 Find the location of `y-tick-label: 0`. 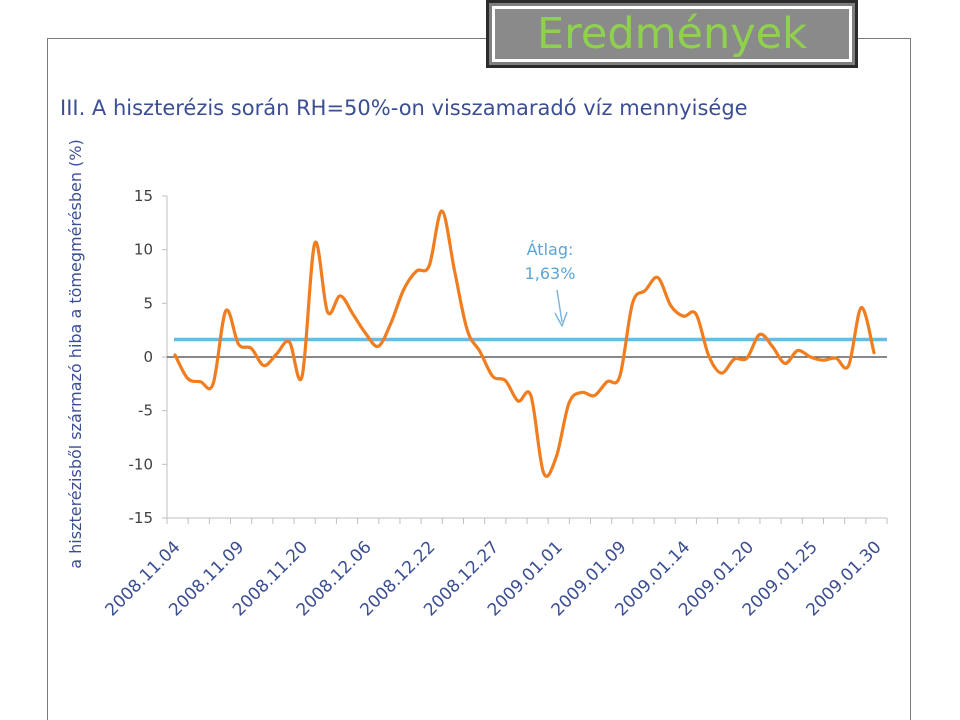

y-tick-label: 0 is located at coordinates (148, 357).